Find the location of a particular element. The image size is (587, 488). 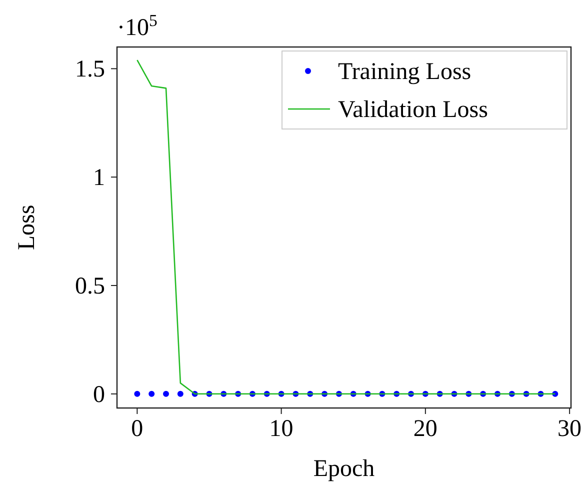

x-tick-label: 10 is located at coordinates (281, 429).